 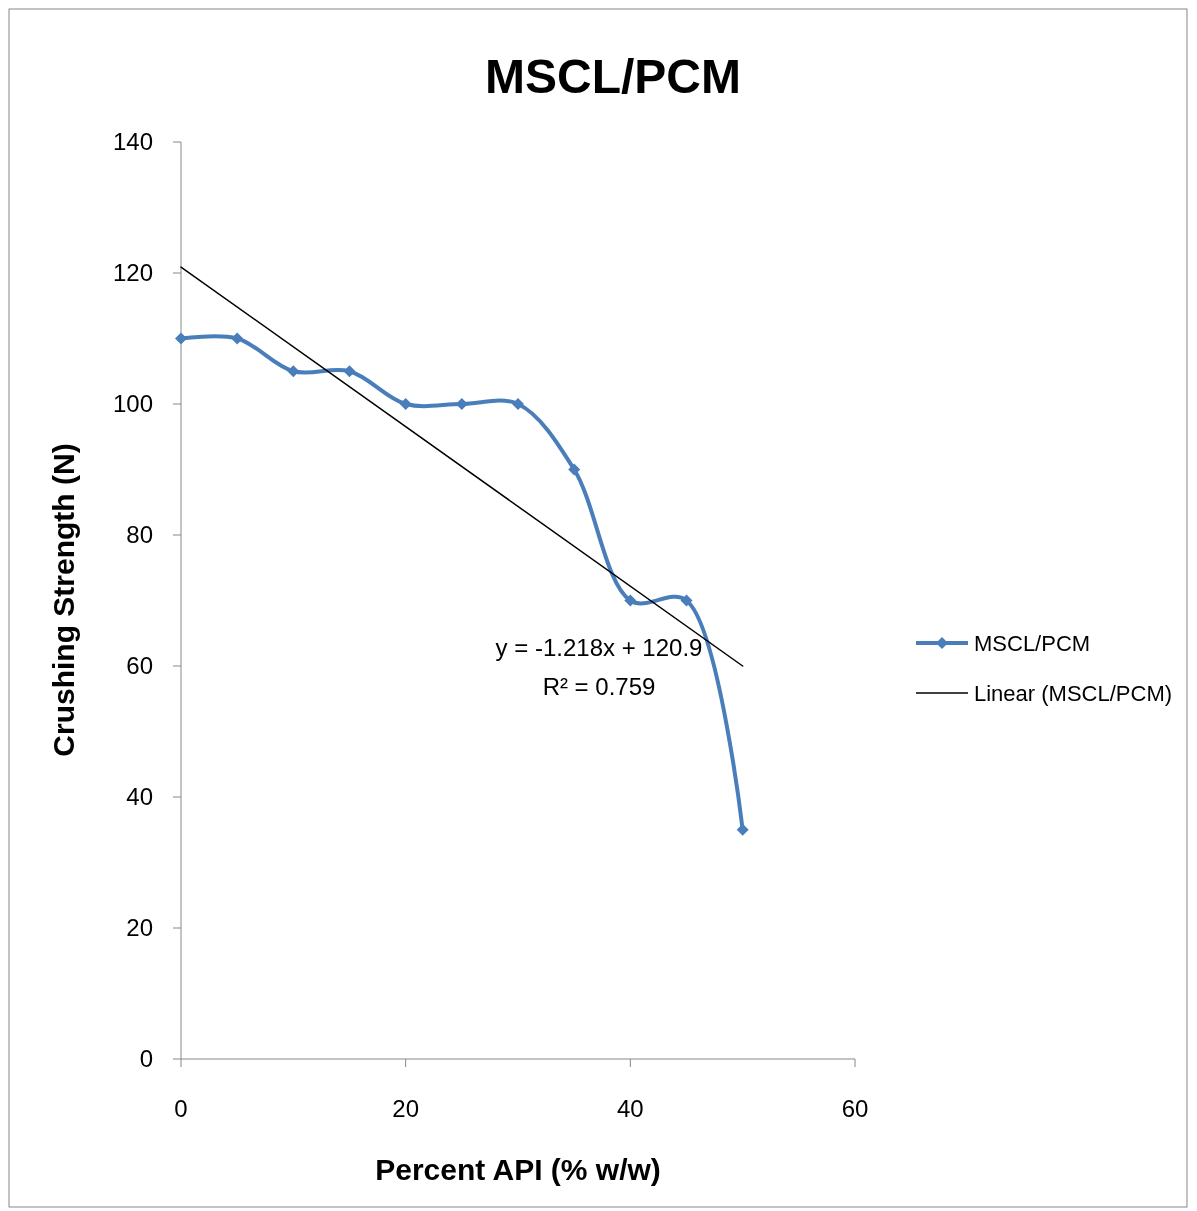 What do you see at coordinates (132, 404) in the screenshot?
I see `y-tick-label: 100` at bounding box center [132, 404].